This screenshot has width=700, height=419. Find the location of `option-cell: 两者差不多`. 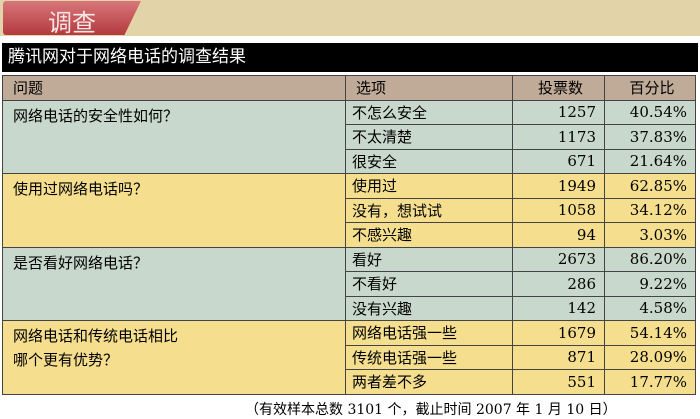

option-cell: 两者差不多 is located at coordinates (429, 382).